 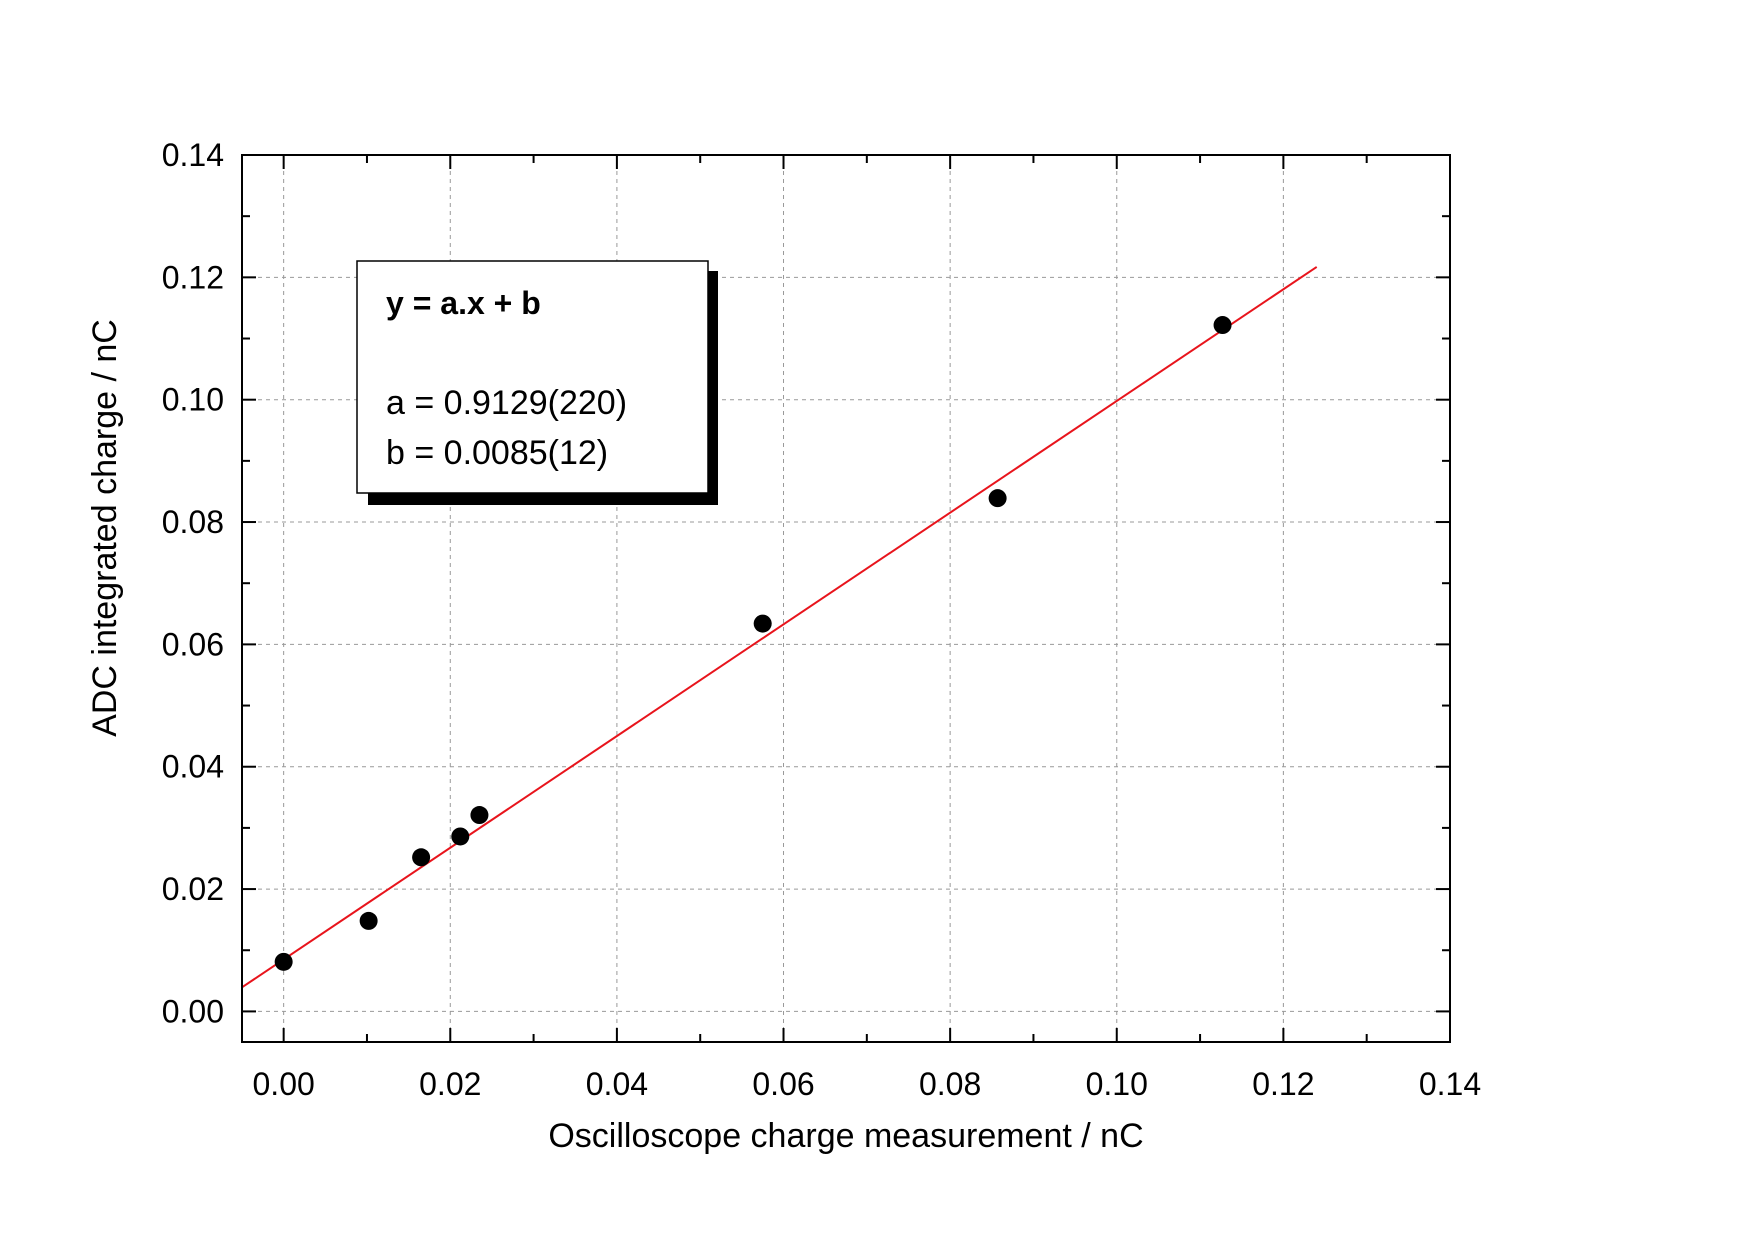 I want to click on y-tick-label: 0.08, so click(x=193, y=522).